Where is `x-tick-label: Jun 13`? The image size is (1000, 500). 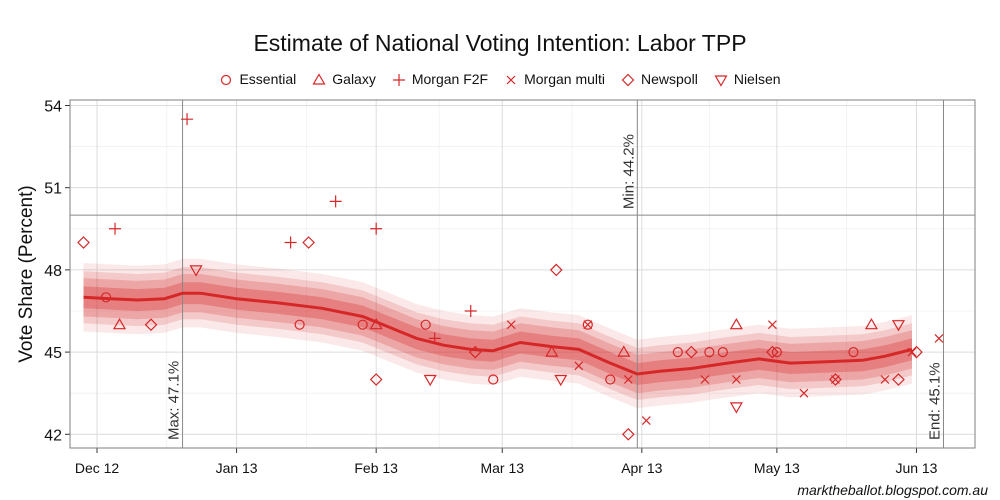 x-tick-label: Jun 13 is located at coordinates (916, 468).